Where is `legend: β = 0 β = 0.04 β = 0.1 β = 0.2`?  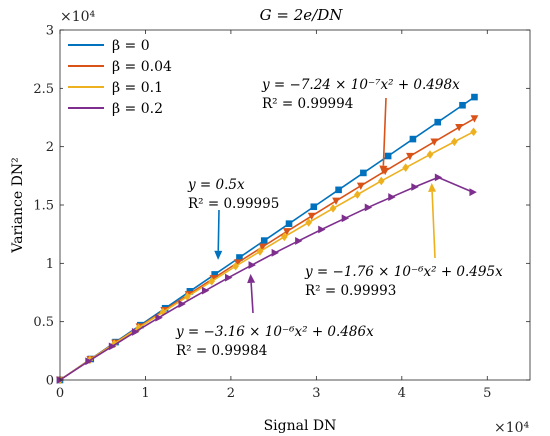 legend: β = 0 β = 0.04 β = 0.1 β = 0.2 is located at coordinates (127, 85).